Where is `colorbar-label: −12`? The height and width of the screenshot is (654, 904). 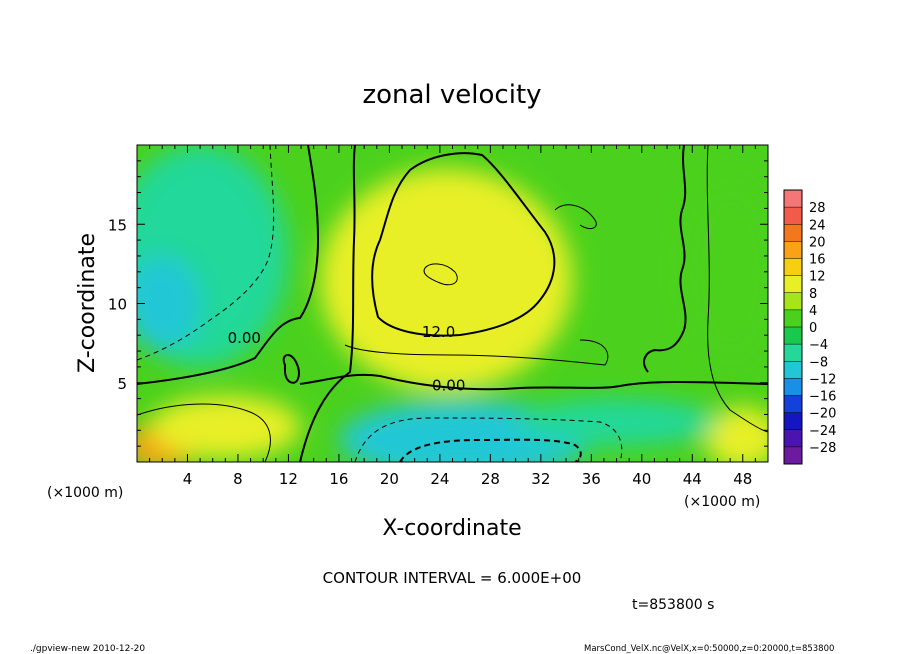
colorbar-label: −12 is located at coordinates (822, 379).